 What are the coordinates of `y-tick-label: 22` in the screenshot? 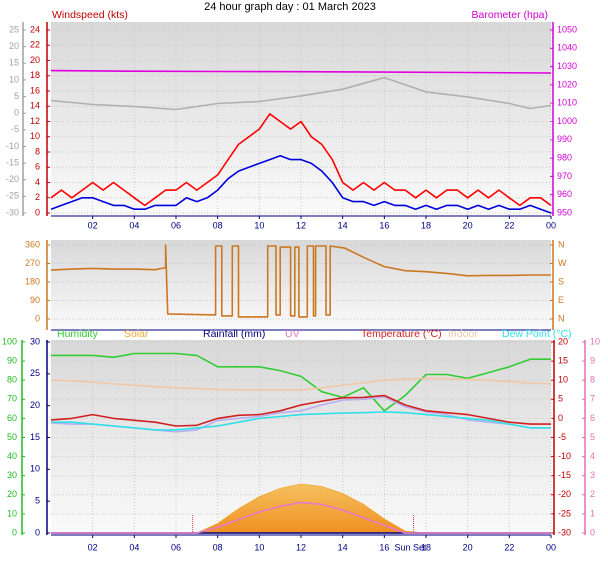 It's located at (35, 45).